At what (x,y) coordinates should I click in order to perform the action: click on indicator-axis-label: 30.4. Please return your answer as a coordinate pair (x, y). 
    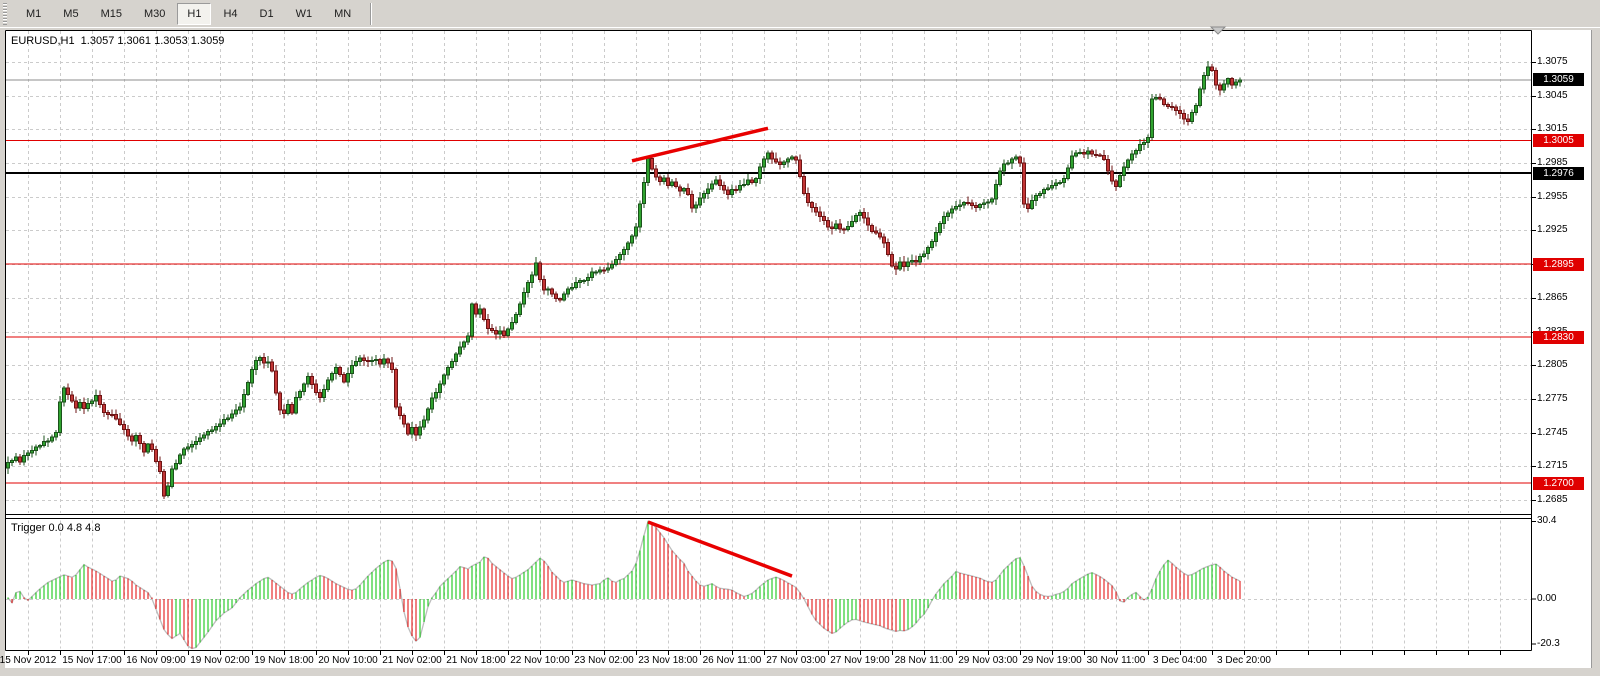
    Looking at the image, I should click on (1547, 521).